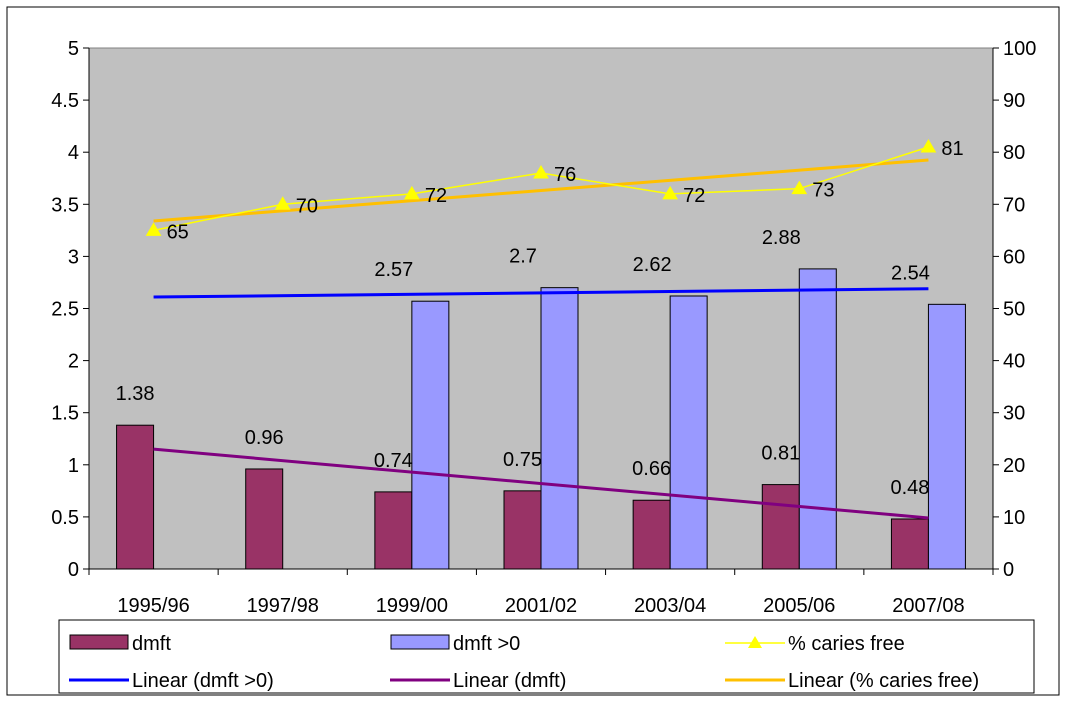  I want to click on data-label-dmft: 0.75, so click(522, 460).